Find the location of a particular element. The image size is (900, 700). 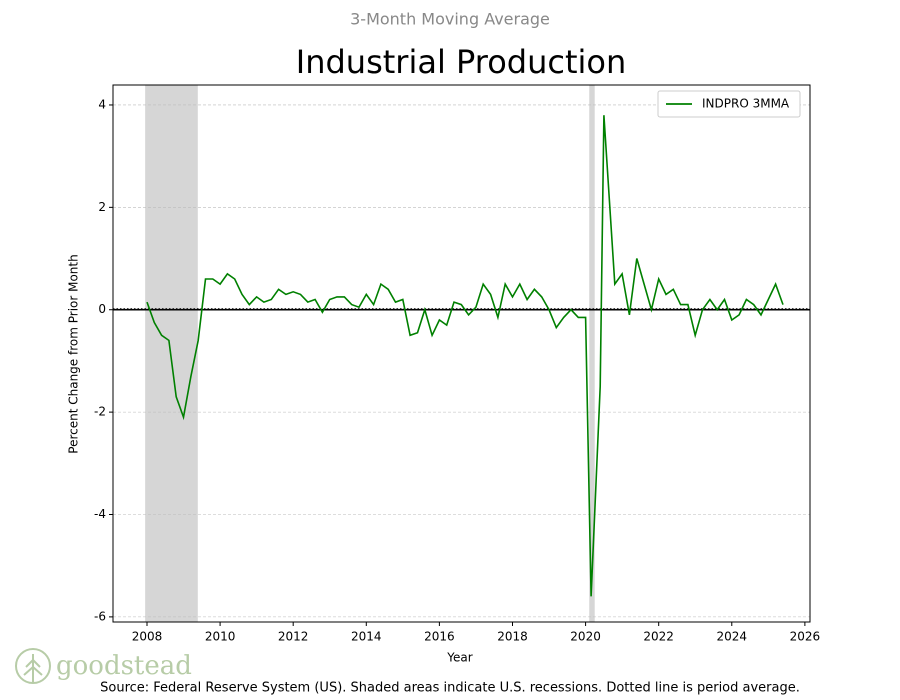

x-tick-label: 2026 is located at coordinates (805, 637).